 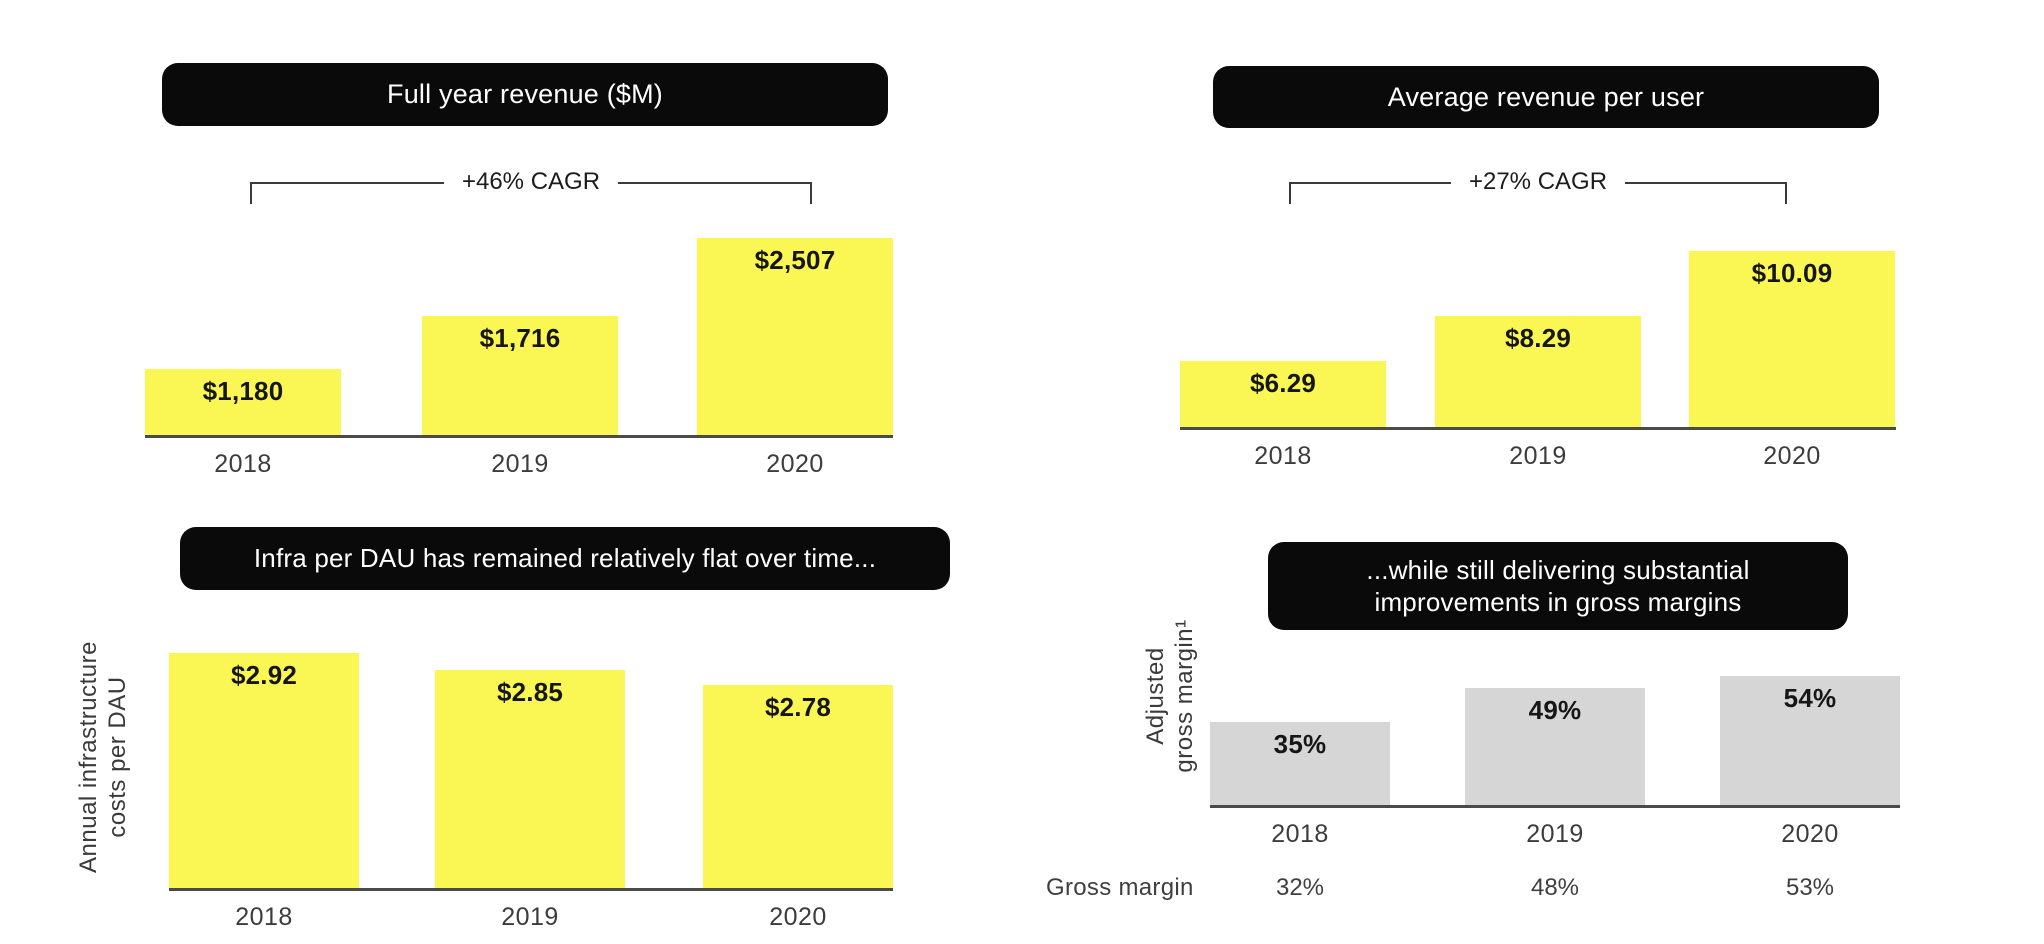 What do you see at coordinates (1555, 806) in the screenshot?
I see `margin-x-axis-line` at bounding box center [1555, 806].